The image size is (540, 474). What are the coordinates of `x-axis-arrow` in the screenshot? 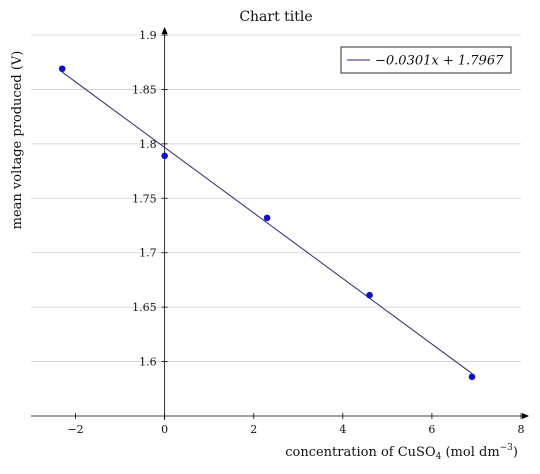 It's located at (525, 416).